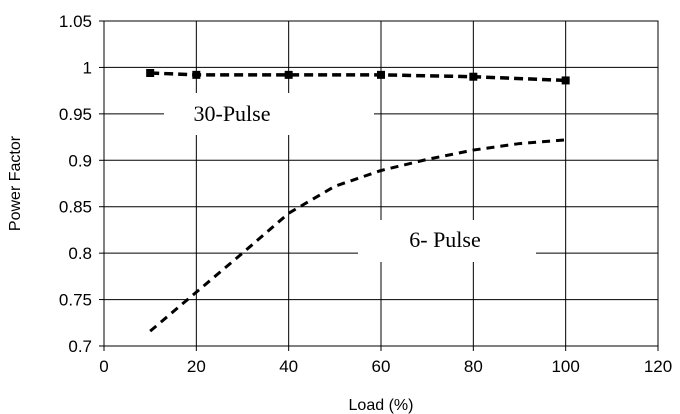  I want to click on series-label: 6- Pulse, so click(445, 239).